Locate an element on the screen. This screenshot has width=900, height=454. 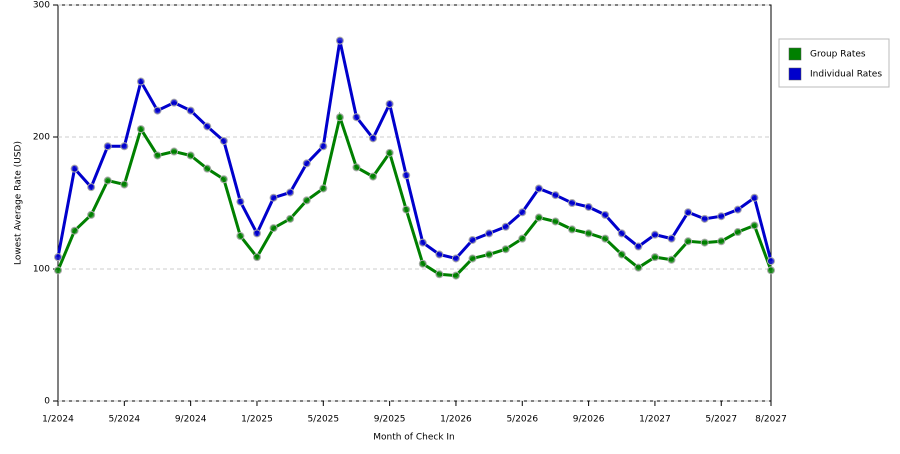
y-tick-label: 100 is located at coordinates (41, 270).